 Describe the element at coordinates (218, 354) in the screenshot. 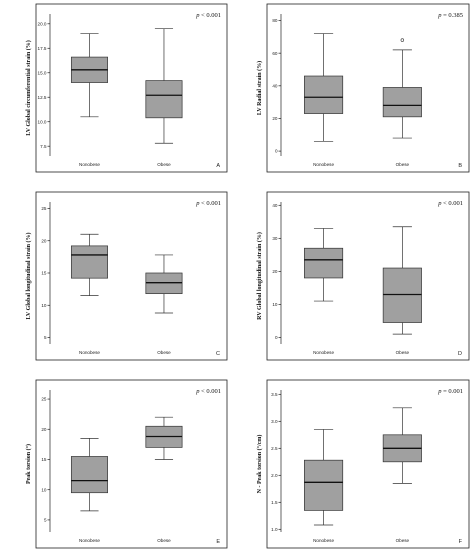

I see `panel-letter: C` at that location.